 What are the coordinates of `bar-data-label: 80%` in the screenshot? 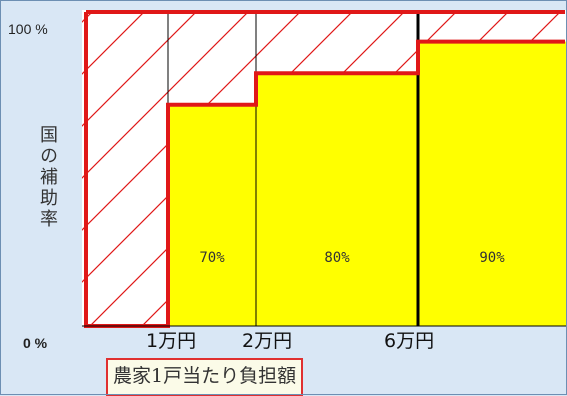 It's located at (337, 258).